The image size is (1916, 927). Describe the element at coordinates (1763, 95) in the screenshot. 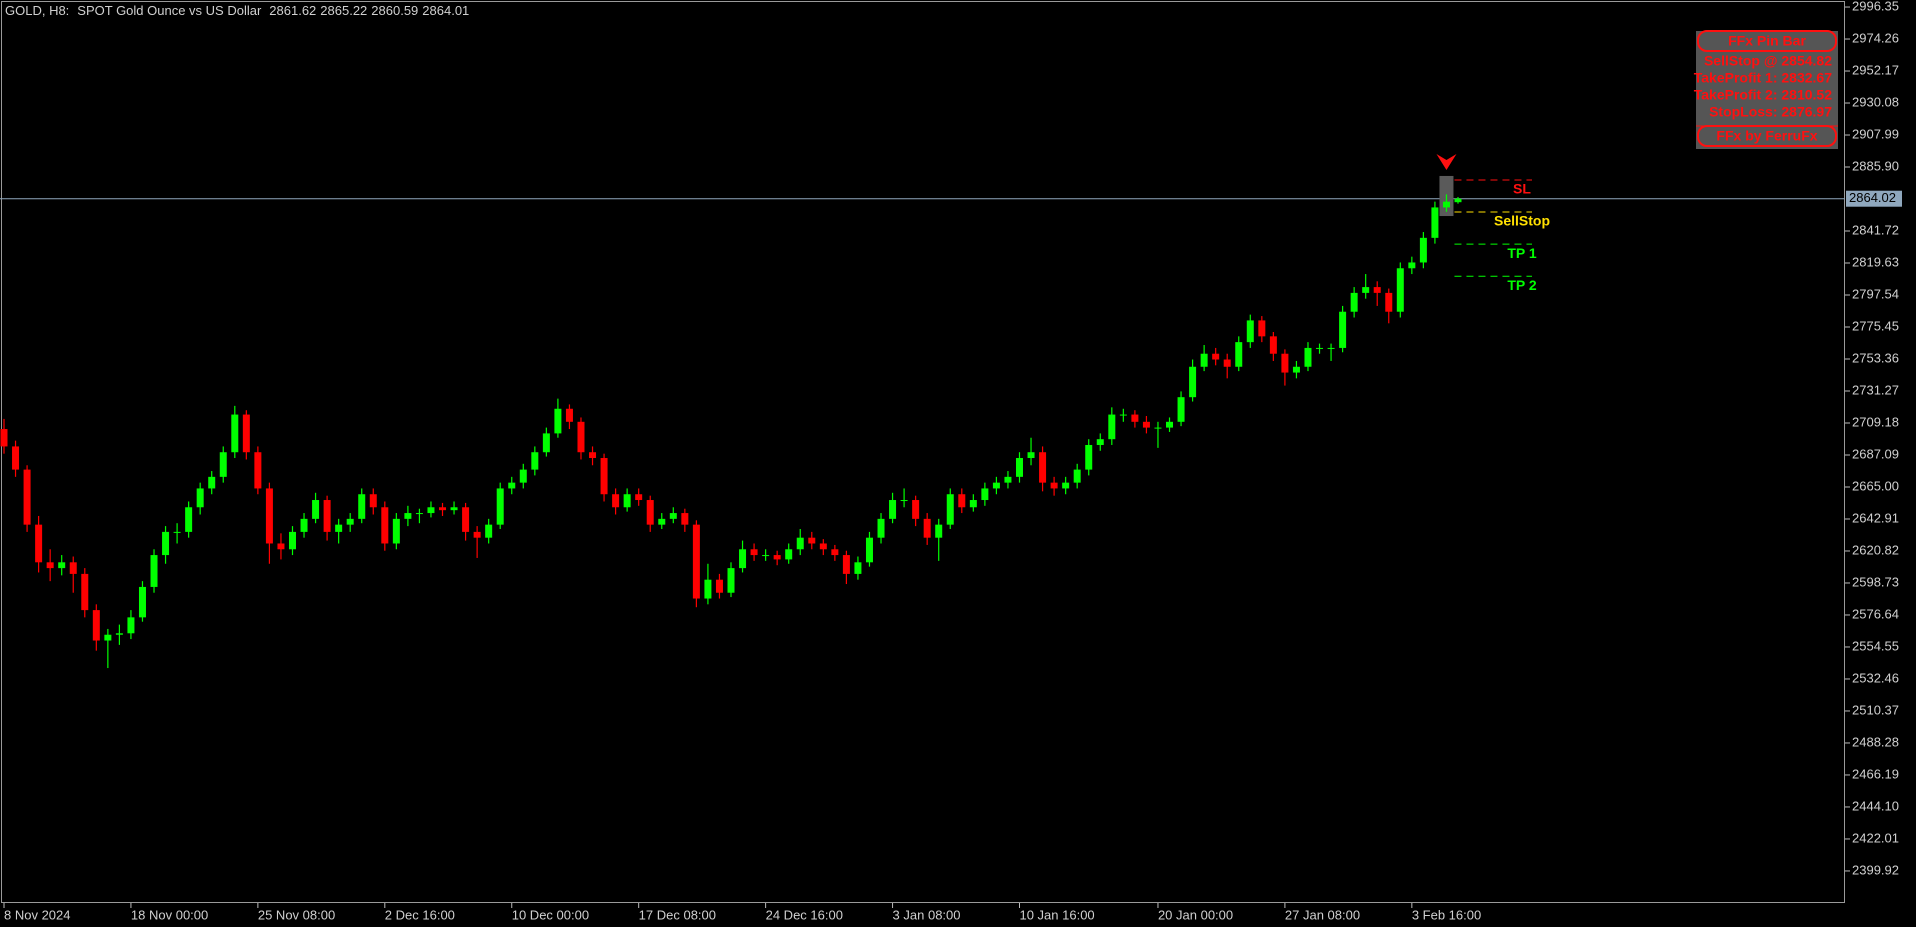

I see `panel-line: TakeProfit 2: 2810.52` at that location.